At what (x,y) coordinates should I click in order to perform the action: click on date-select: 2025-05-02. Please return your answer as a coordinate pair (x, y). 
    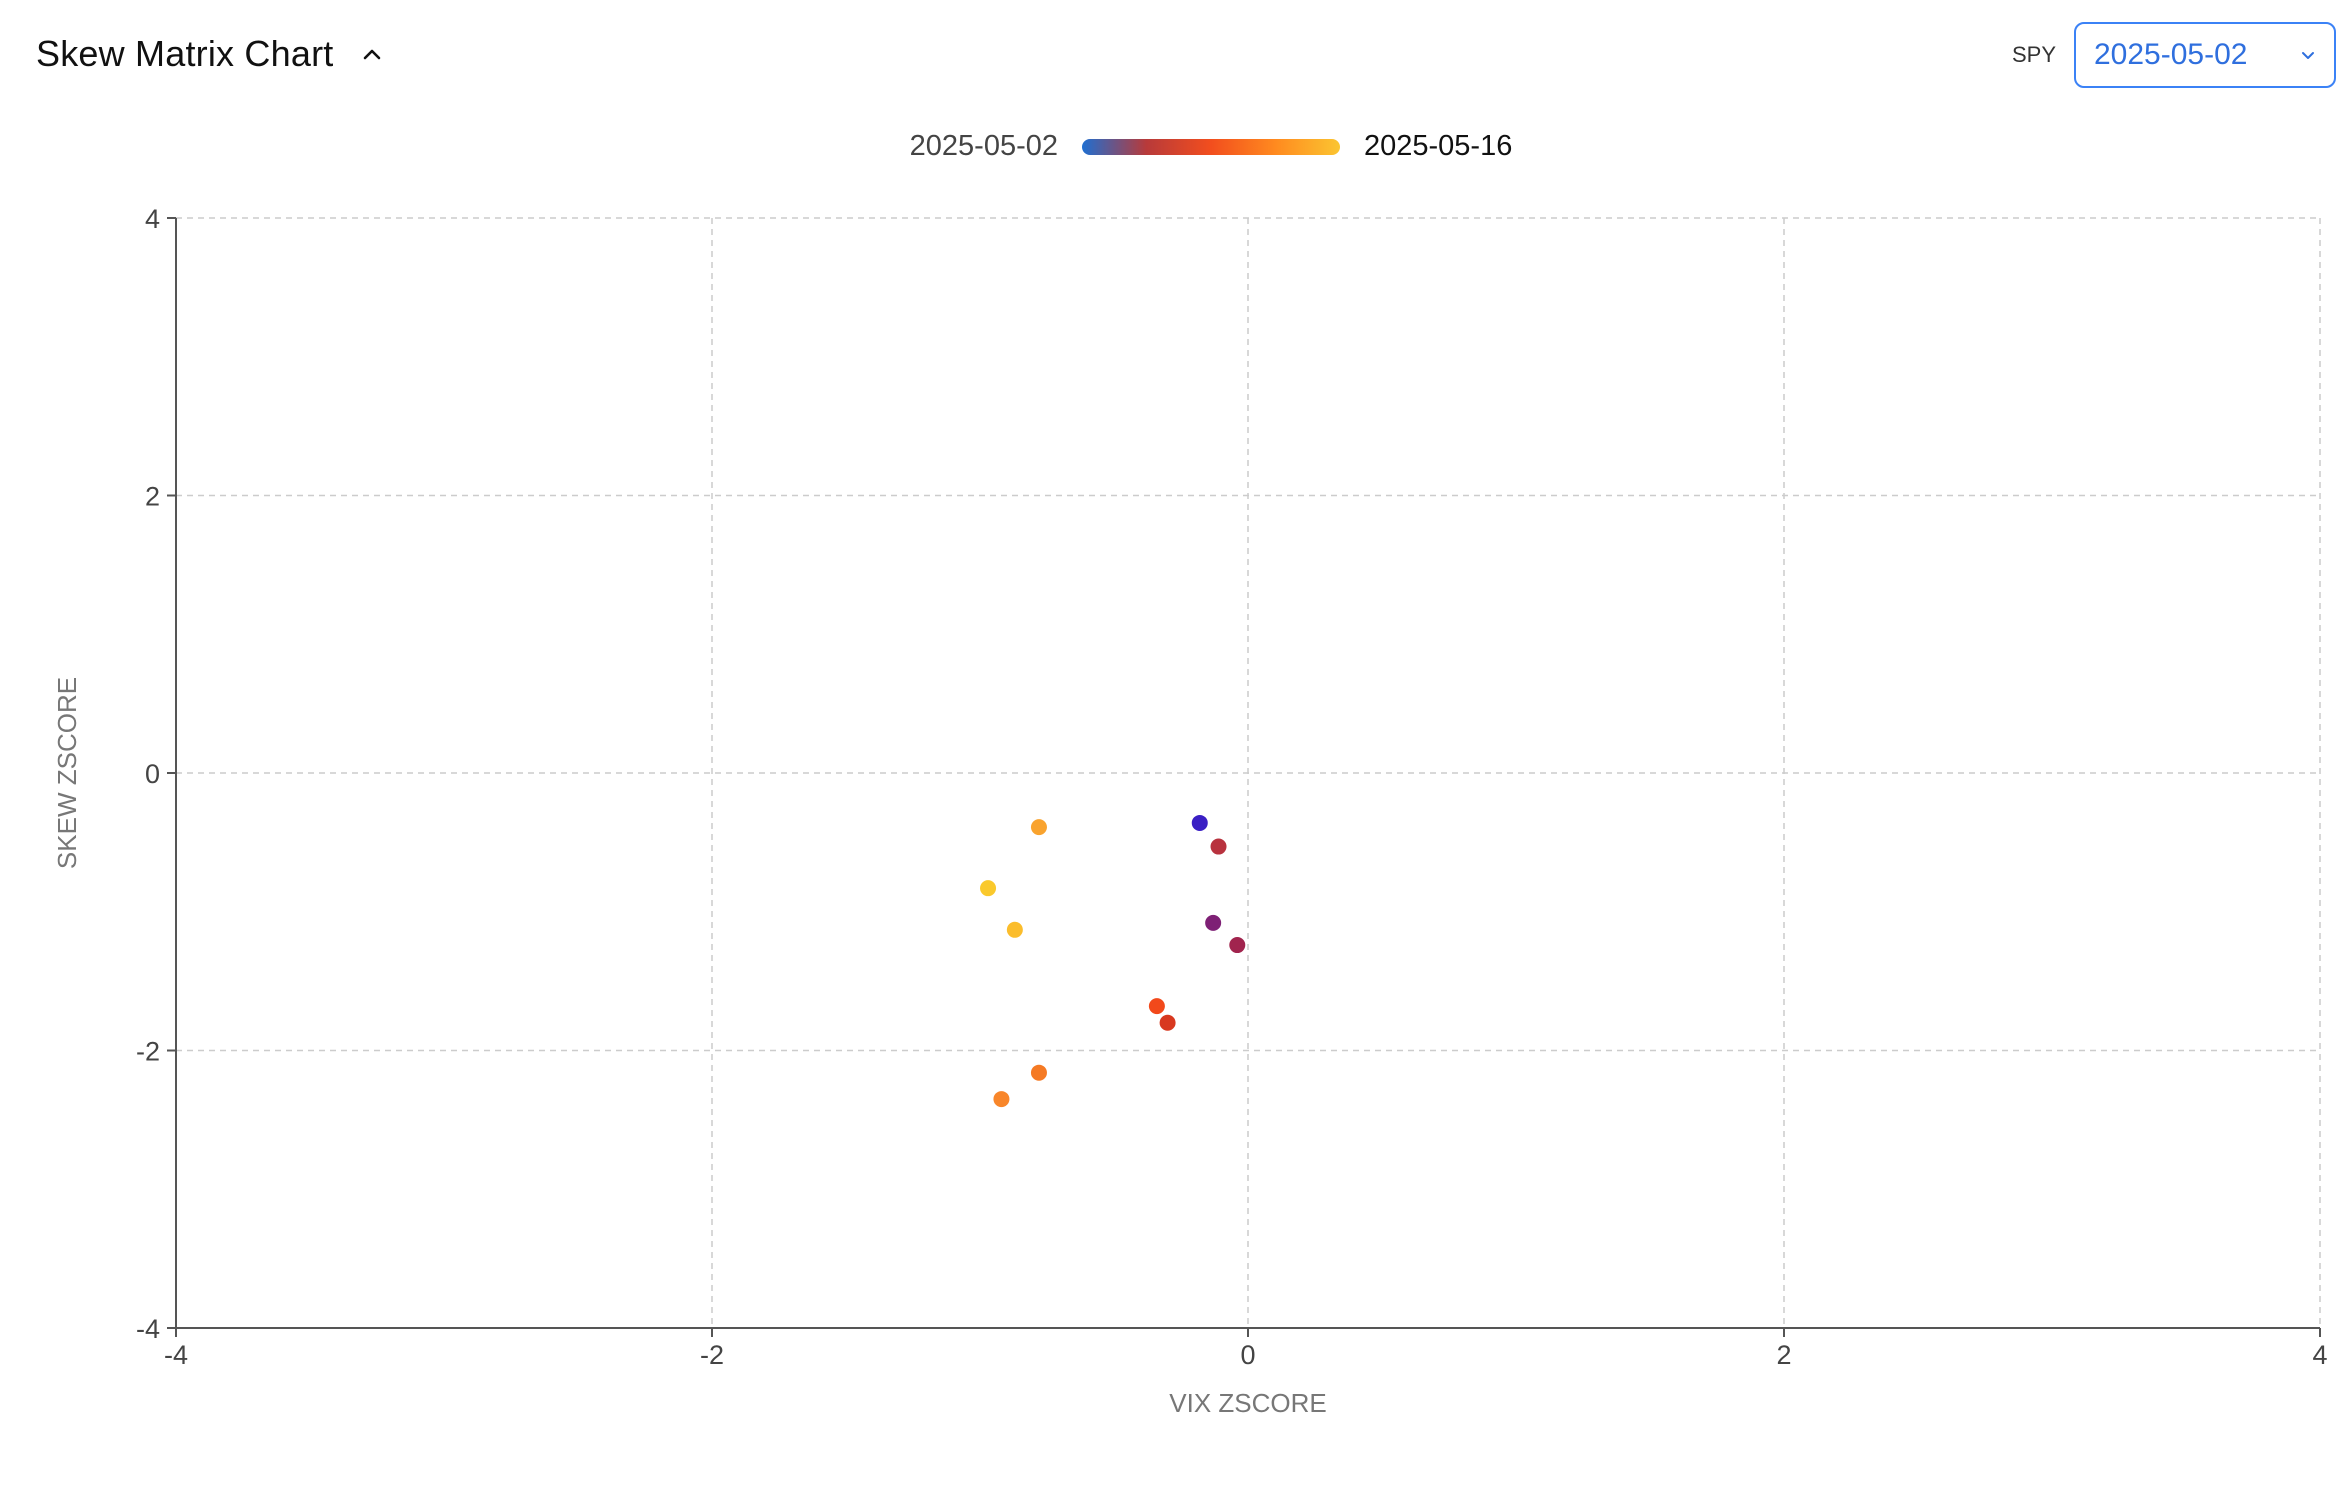
    Looking at the image, I should click on (2205, 55).